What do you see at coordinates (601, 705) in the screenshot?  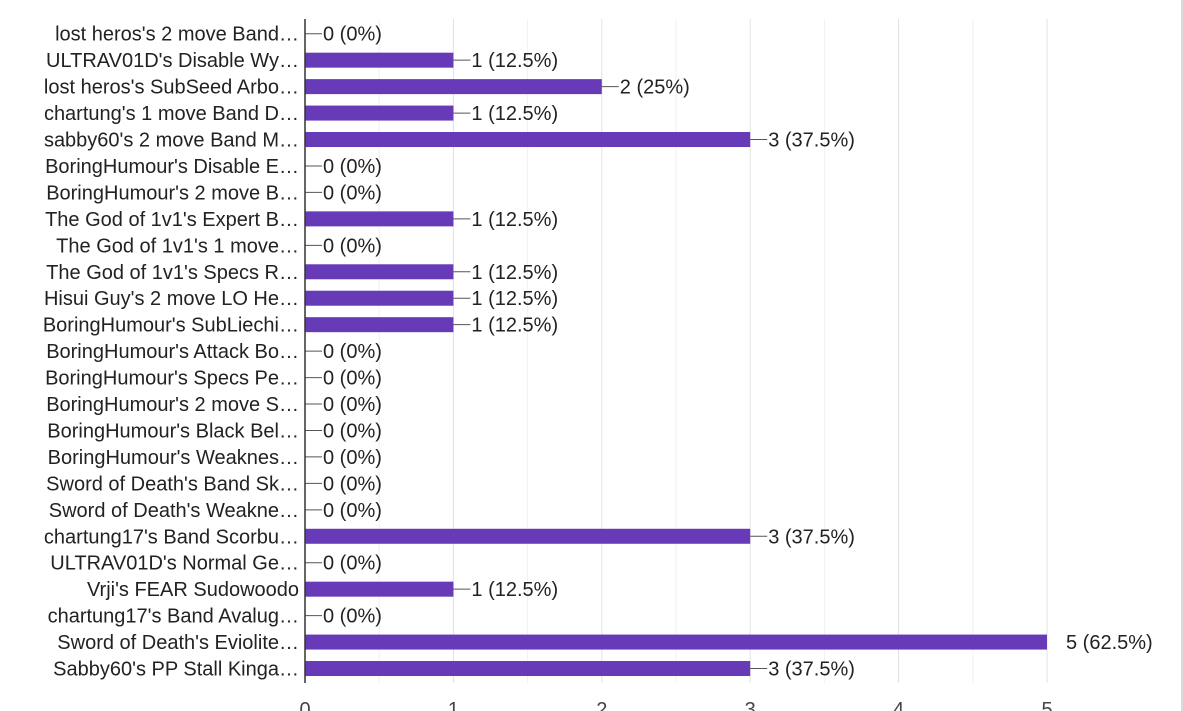 I see `x-tick-label: 2` at bounding box center [601, 705].